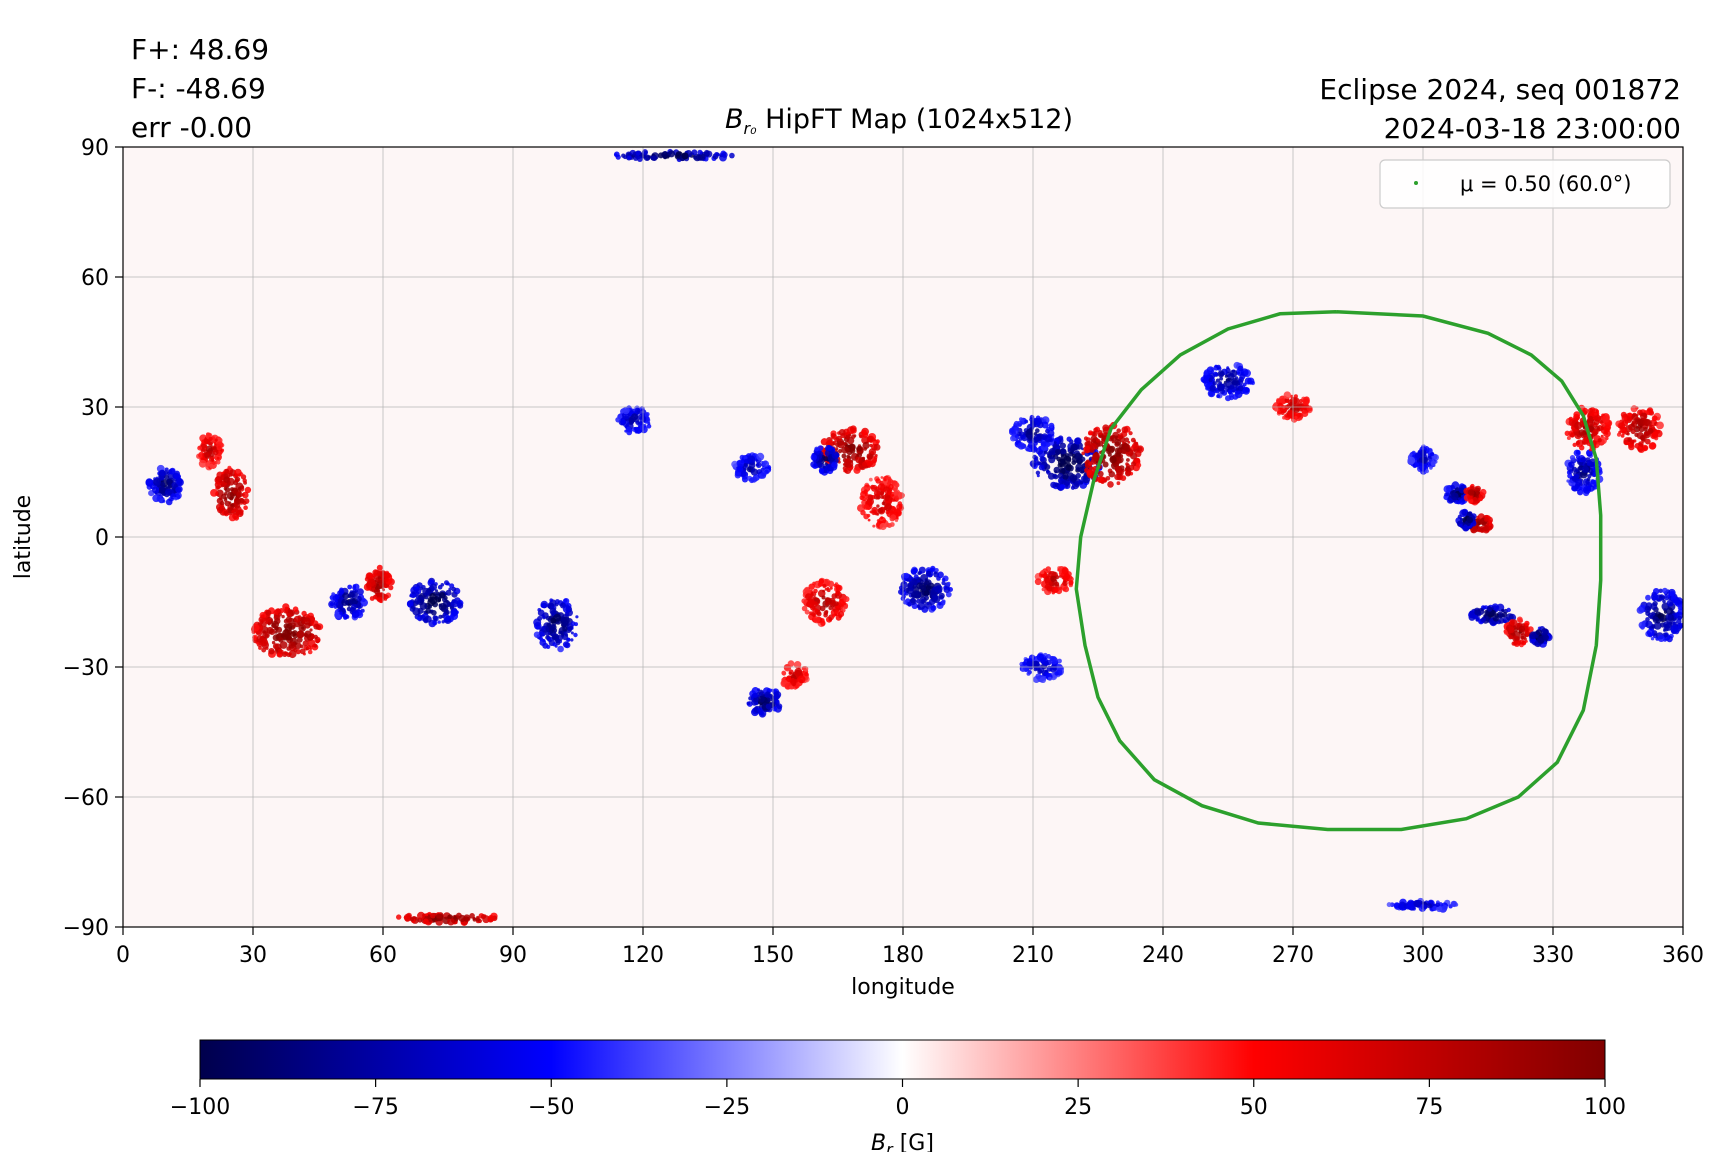 Image resolution: width=1728 pixels, height=1152 pixels. I want to click on active-region, so click(210, 451).